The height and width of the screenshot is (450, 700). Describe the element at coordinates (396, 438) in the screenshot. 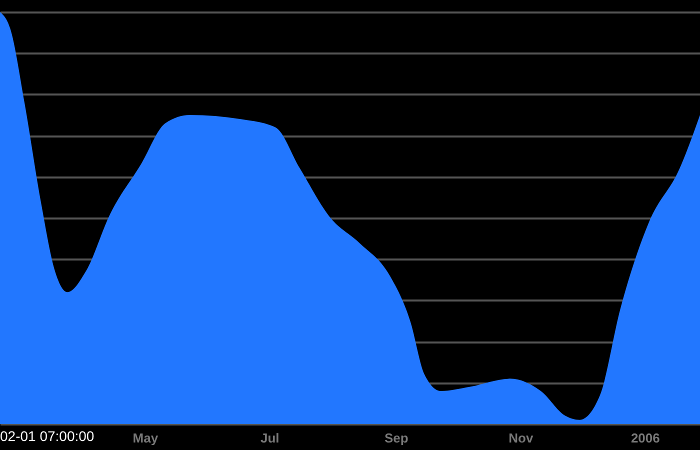

I see `x-tick-label: Sep` at that location.